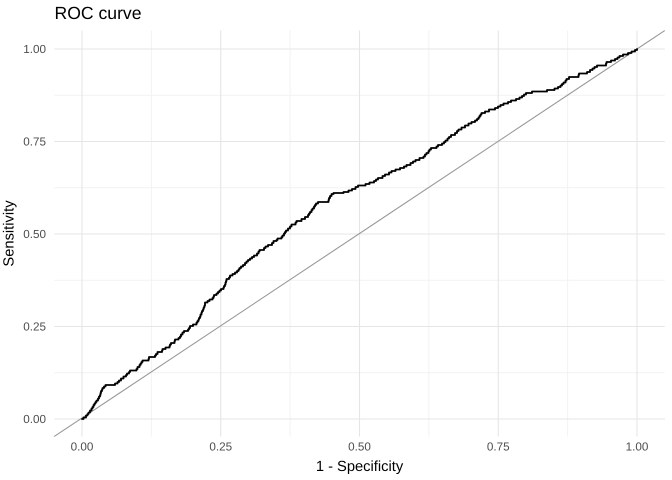 This screenshot has width=672, height=480. Describe the element at coordinates (360, 467) in the screenshot. I see `svg-text: 1 - Specificity` at that location.